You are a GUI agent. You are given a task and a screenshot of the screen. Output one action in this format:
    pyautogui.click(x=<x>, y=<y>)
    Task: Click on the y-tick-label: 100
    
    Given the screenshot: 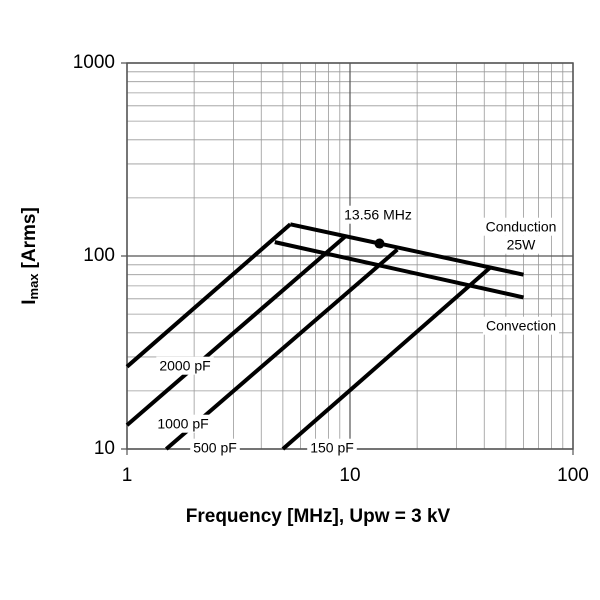 What is the action you would take?
    pyautogui.click(x=99, y=255)
    